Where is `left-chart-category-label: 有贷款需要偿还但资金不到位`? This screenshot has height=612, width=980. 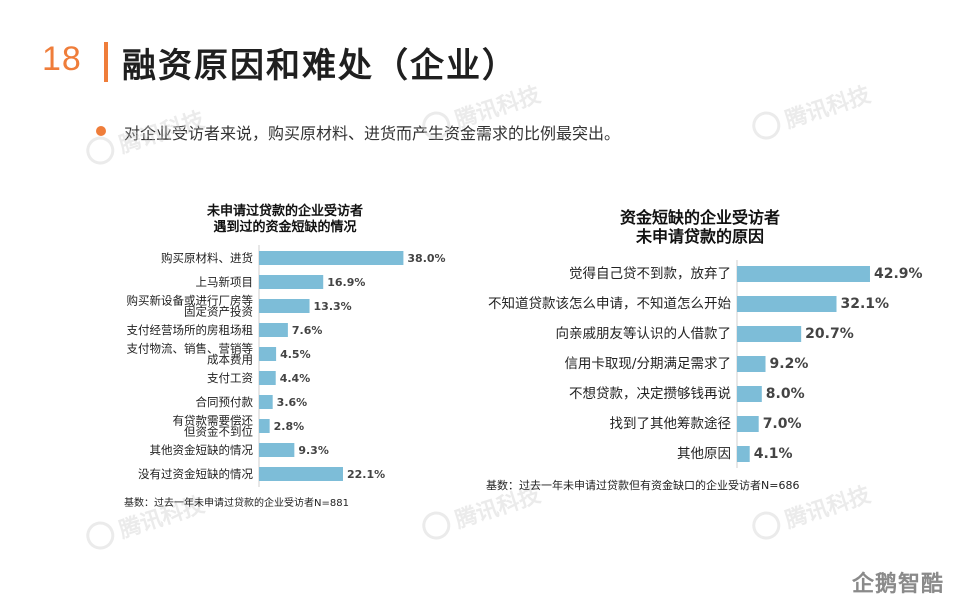
left-chart-category-label: 有贷款需要偿还但资金不到位 is located at coordinates (213, 426).